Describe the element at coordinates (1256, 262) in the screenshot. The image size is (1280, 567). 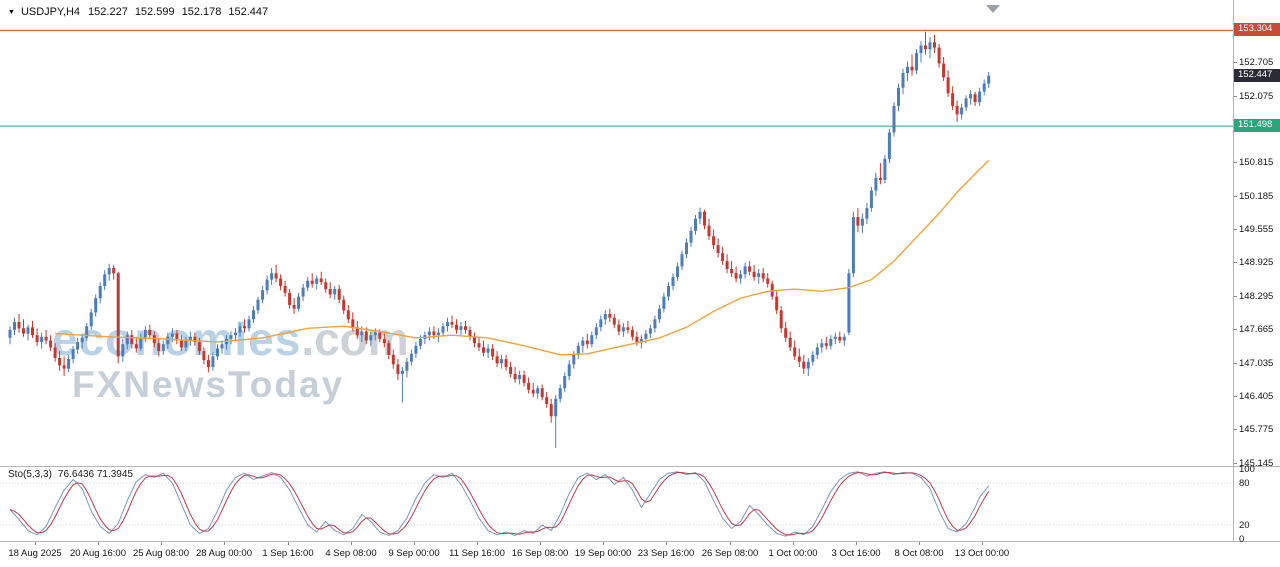
I see `price-axis-label: 148.925` at that location.